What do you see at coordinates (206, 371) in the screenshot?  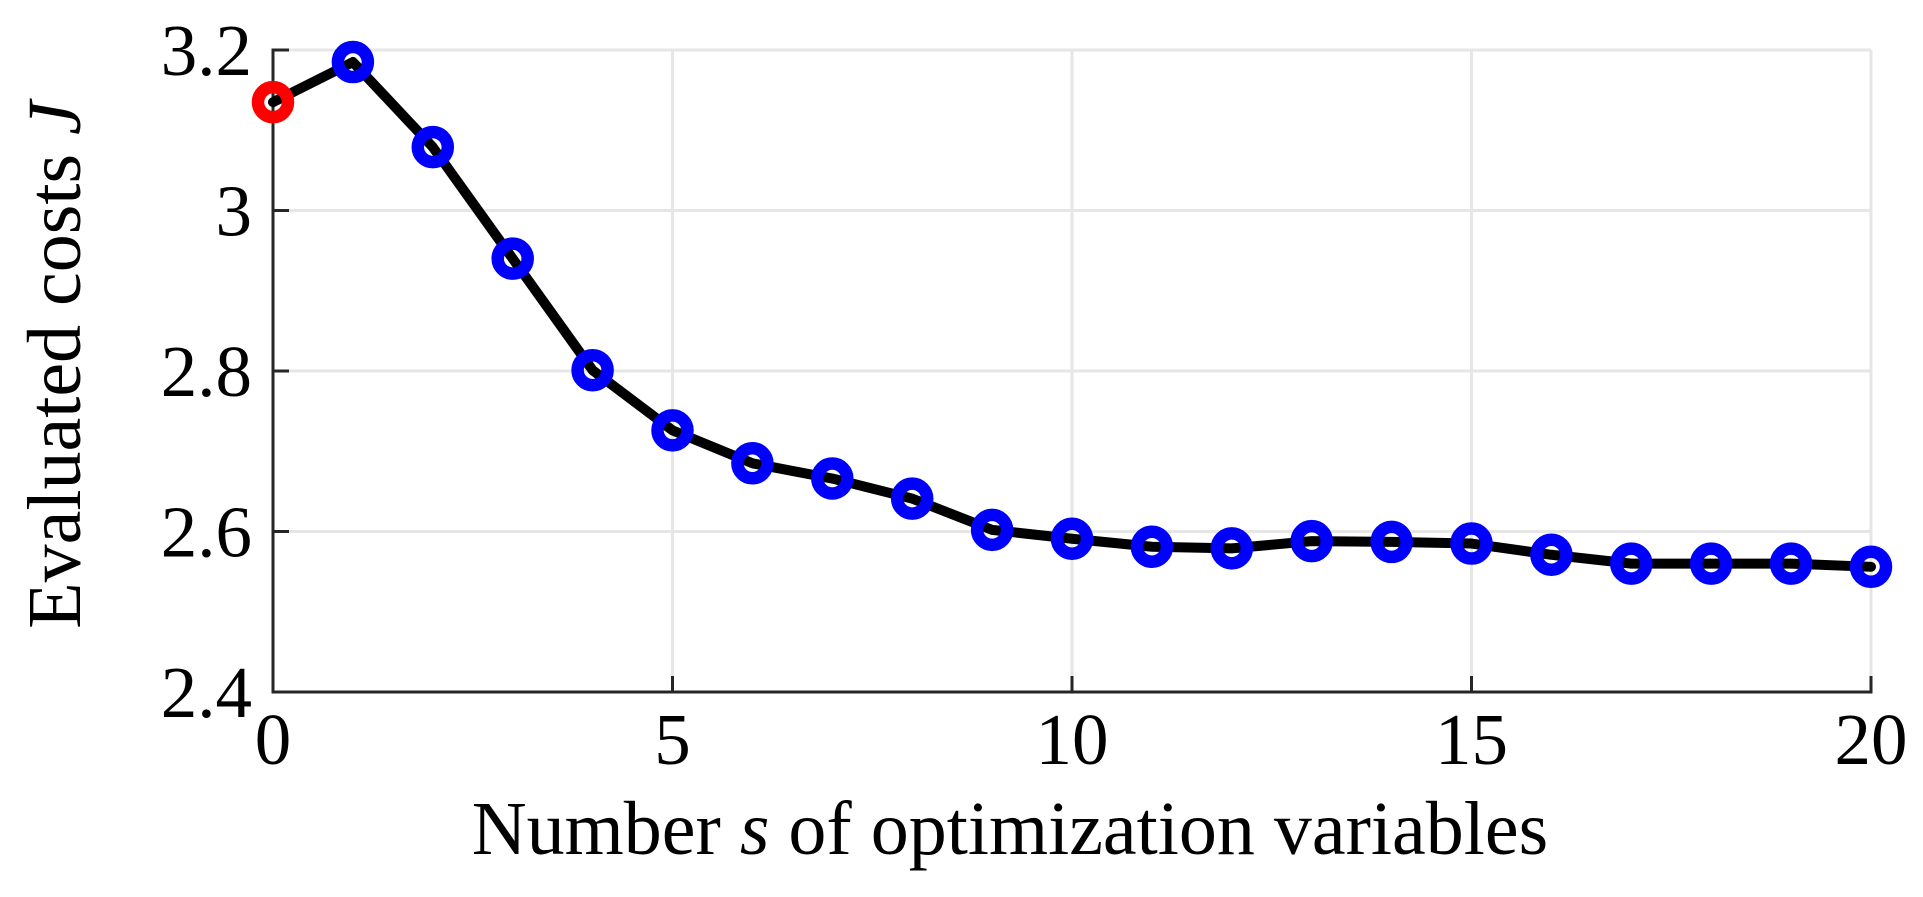 I see `y-tick-label-2.8: 2.8` at bounding box center [206, 371].